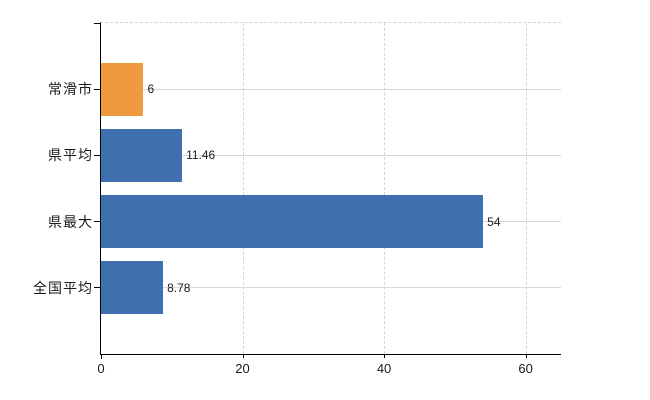 This screenshot has width=650, height=400. Describe the element at coordinates (70, 89) in the screenshot. I see `category-label: 常滑市` at that location.